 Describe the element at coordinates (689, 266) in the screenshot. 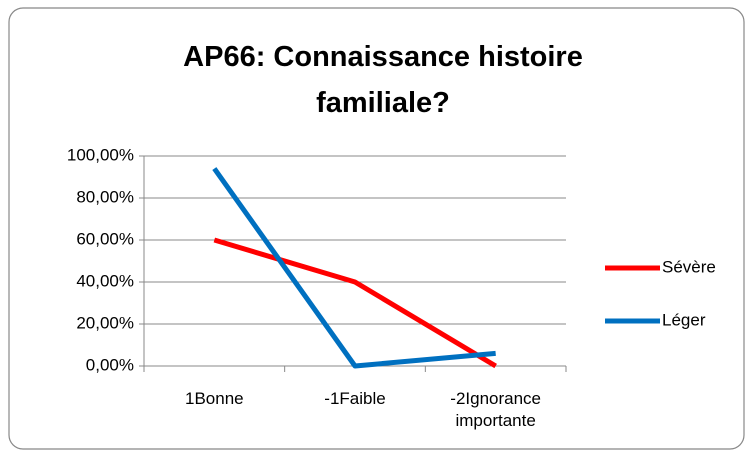

I see `legend-label: Sévère` at that location.